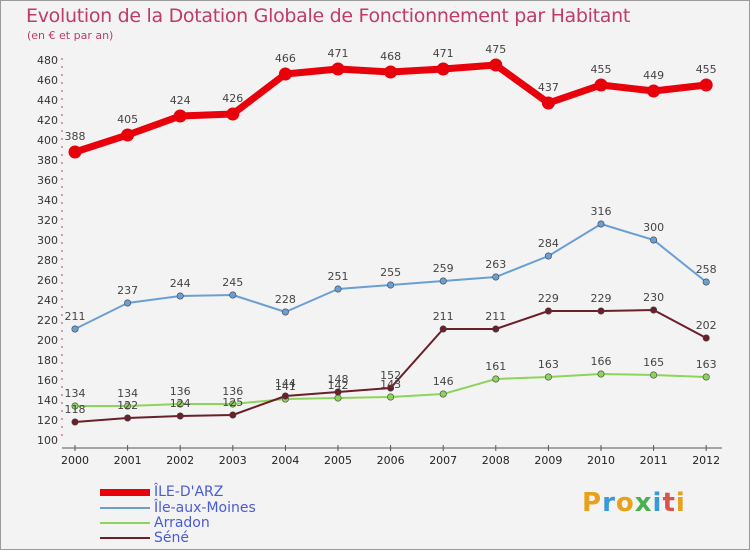 The image size is (750, 550). What do you see at coordinates (180, 403) in the screenshot?
I see `data-label: 124` at bounding box center [180, 403].